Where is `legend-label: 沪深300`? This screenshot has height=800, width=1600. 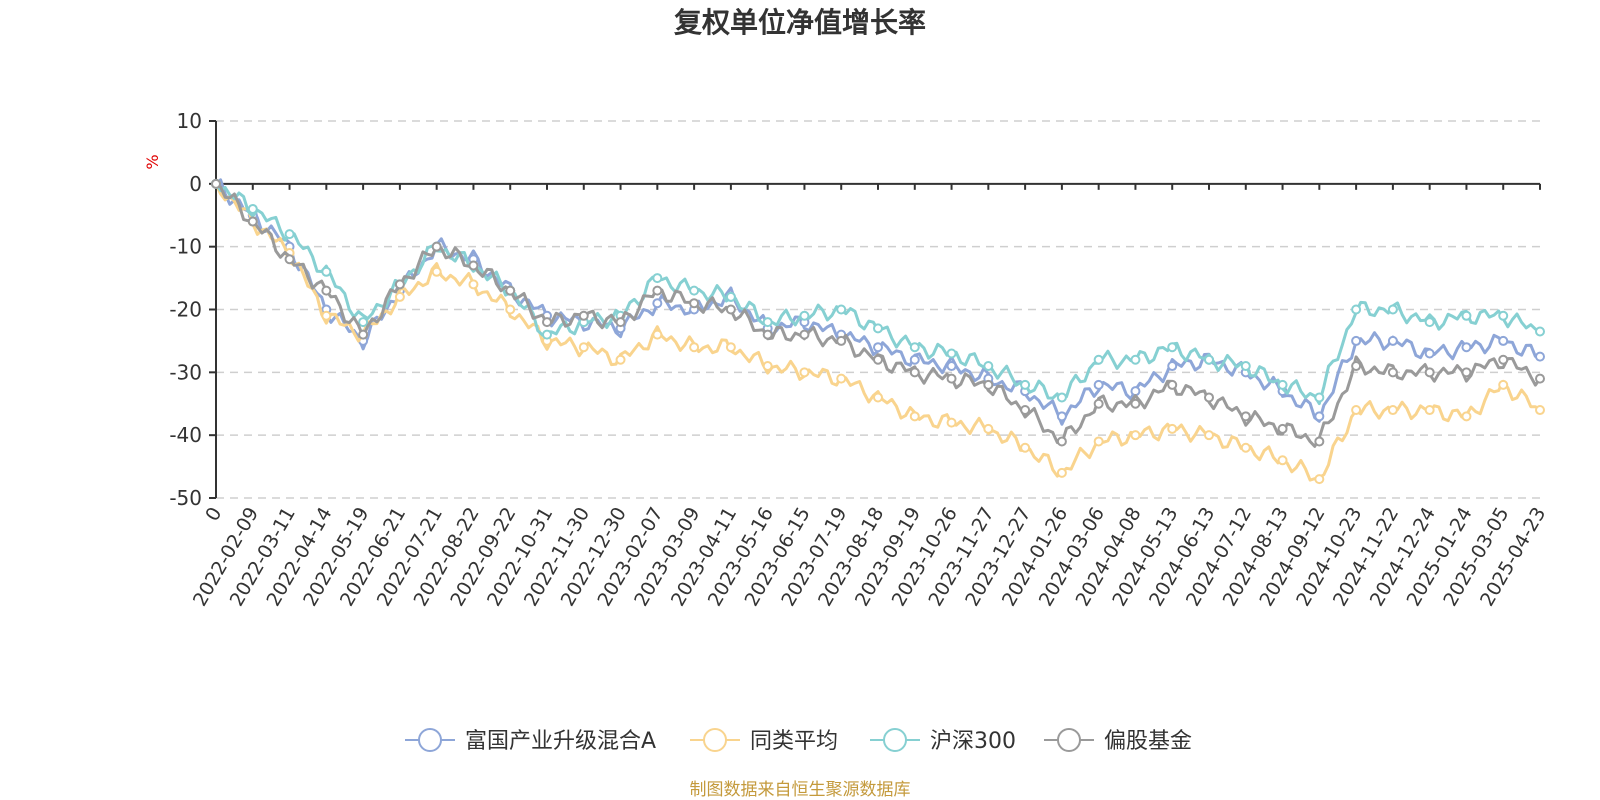
legend-label: 沪深300 is located at coordinates (973, 741).